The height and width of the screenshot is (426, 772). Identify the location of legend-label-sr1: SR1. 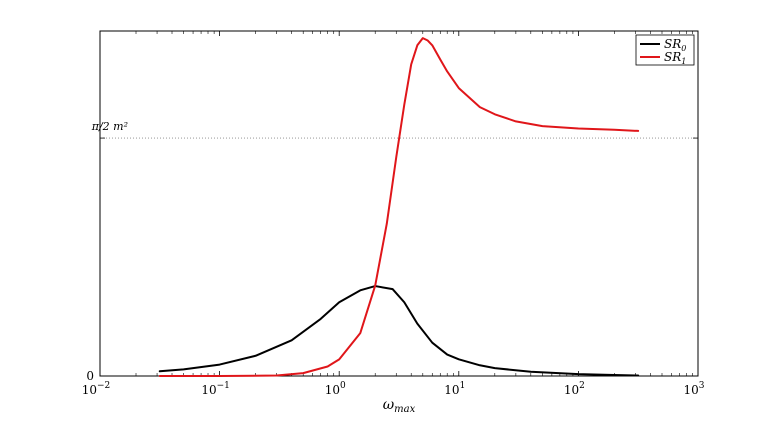
(675, 58).